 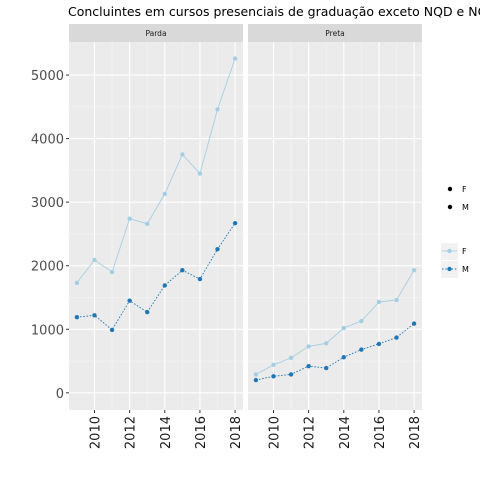 I want to click on legend-series-label: M, so click(x=465, y=269).